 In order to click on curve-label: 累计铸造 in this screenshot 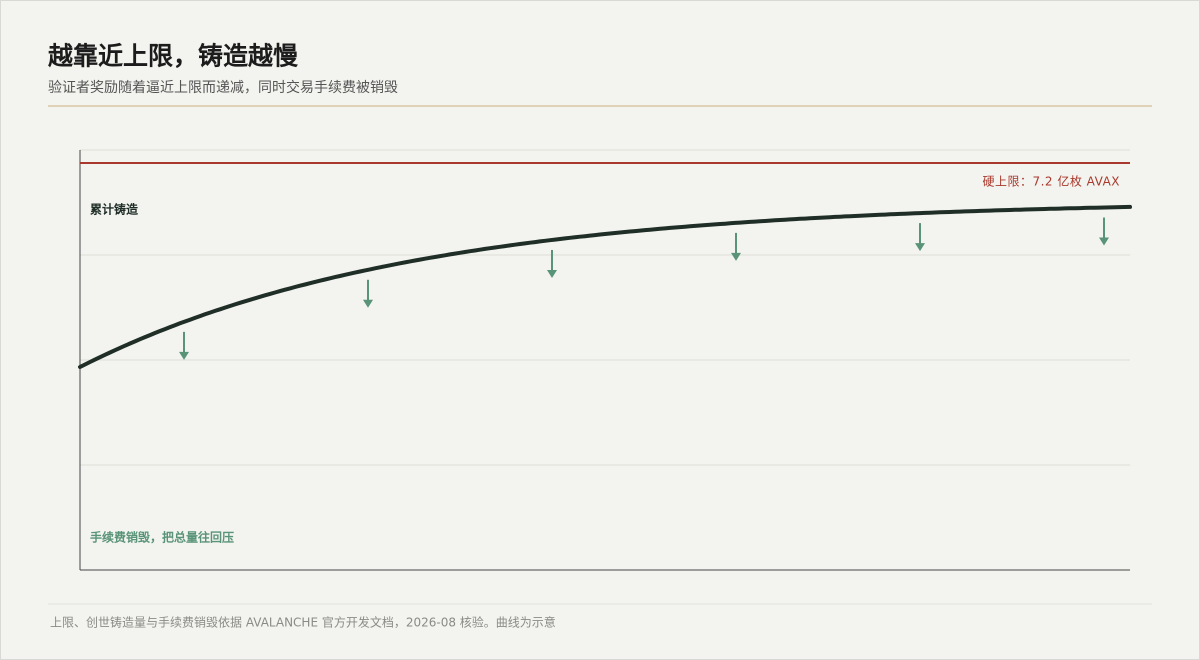, I will do `click(114, 209)`.